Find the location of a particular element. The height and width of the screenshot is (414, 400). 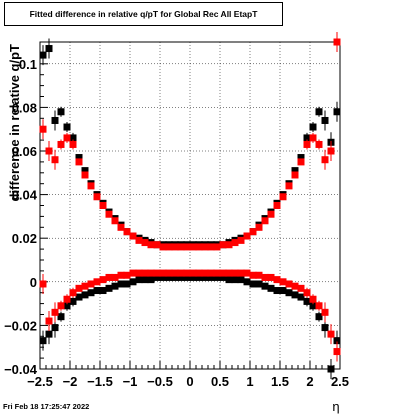

y-tick-label: −0.04 is located at coordinates (21, 369).